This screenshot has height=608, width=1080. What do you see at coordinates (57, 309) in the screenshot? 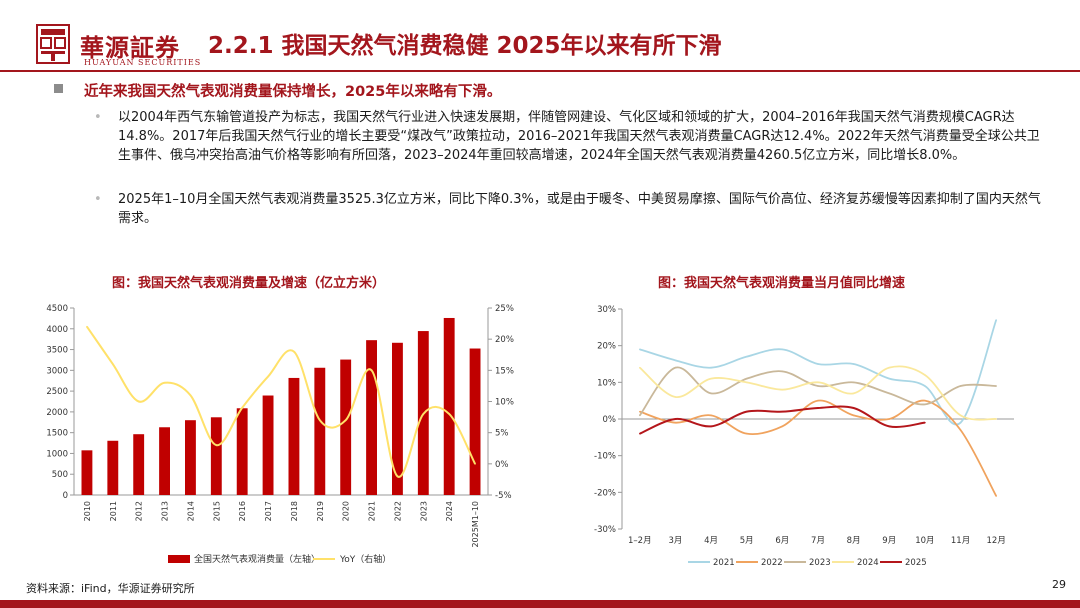
I see `chart-1-left-tick-label: 4500` at bounding box center [57, 309].